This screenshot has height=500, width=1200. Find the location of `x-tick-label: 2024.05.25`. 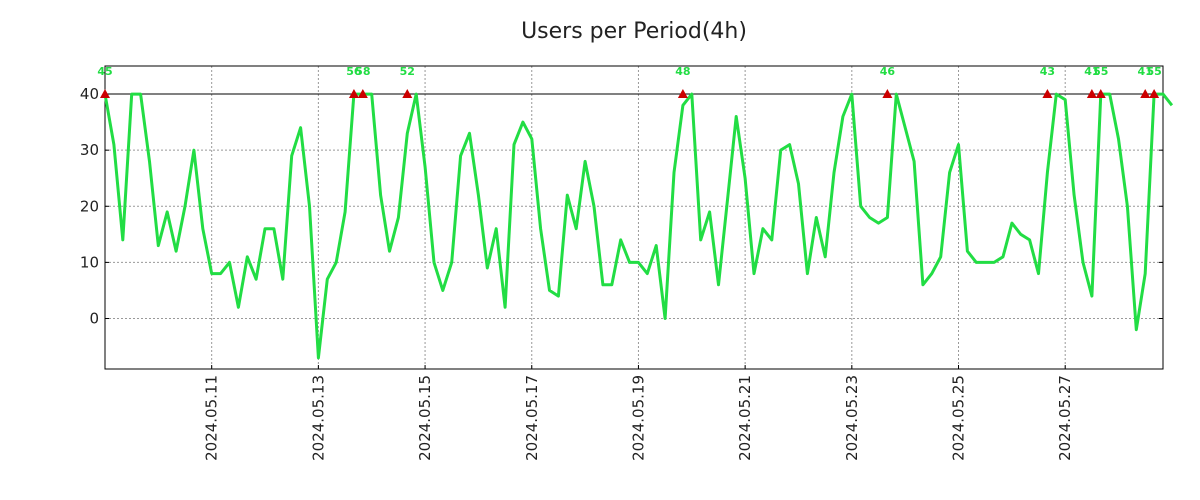

x-tick-label: 2024.05.25 is located at coordinates (959, 418).